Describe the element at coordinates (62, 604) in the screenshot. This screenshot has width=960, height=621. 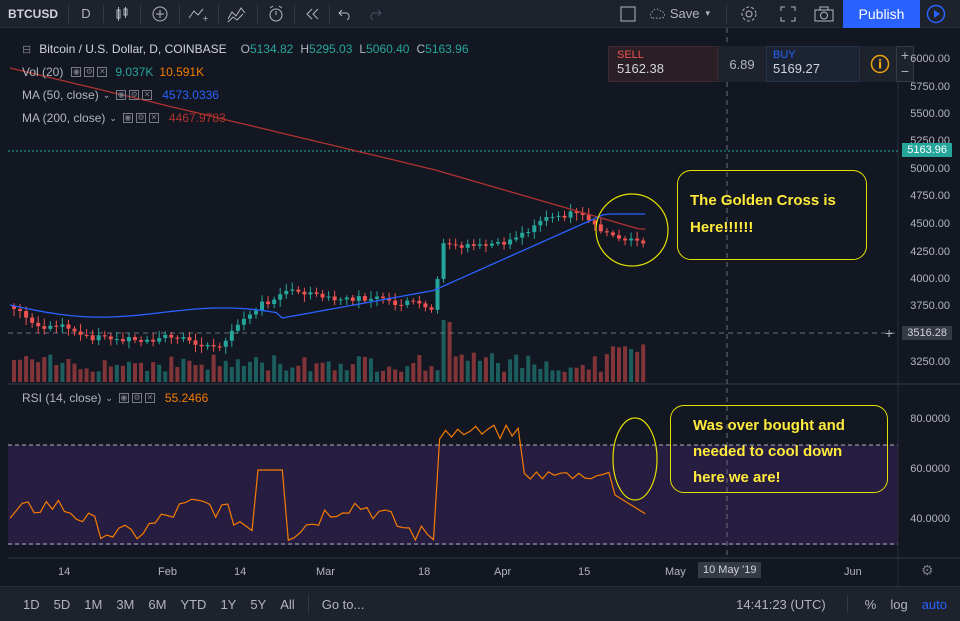
I see `range-button: 5D` at that location.